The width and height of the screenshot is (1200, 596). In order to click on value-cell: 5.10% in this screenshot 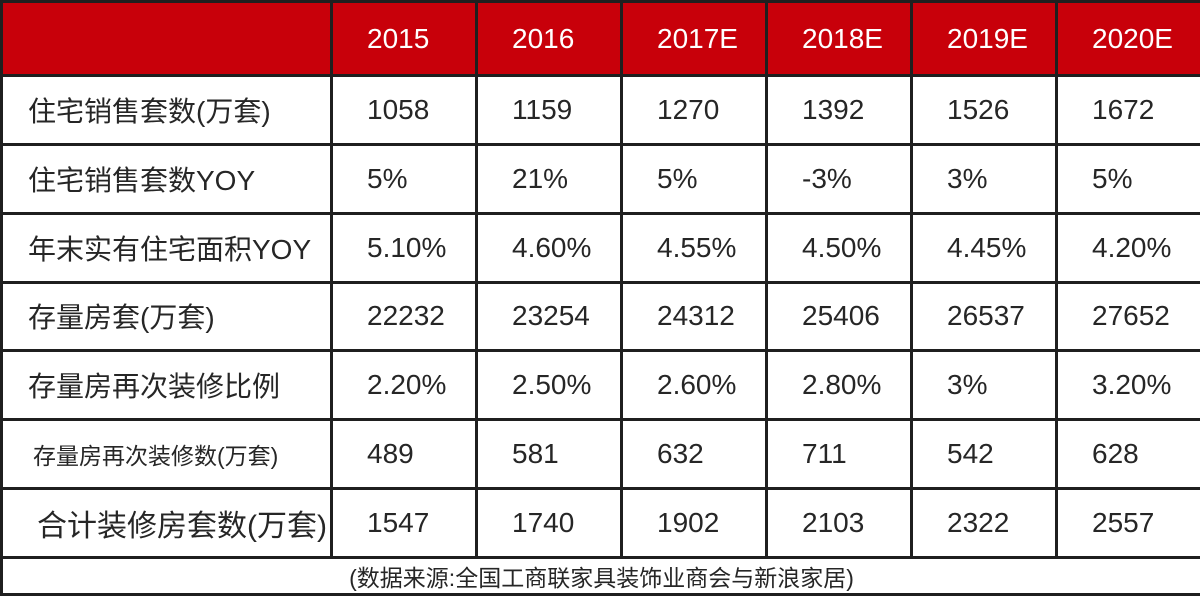, I will do `click(404, 247)`.